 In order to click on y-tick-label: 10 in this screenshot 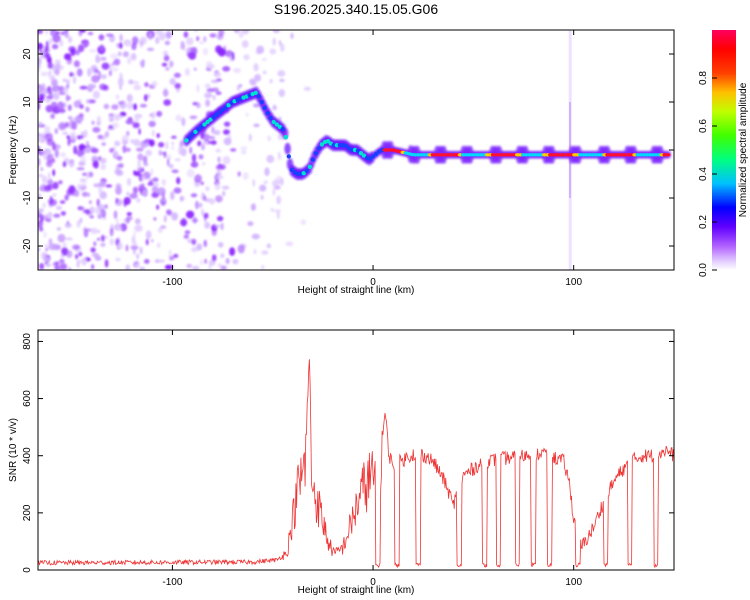, I will do `click(27, 102)`.